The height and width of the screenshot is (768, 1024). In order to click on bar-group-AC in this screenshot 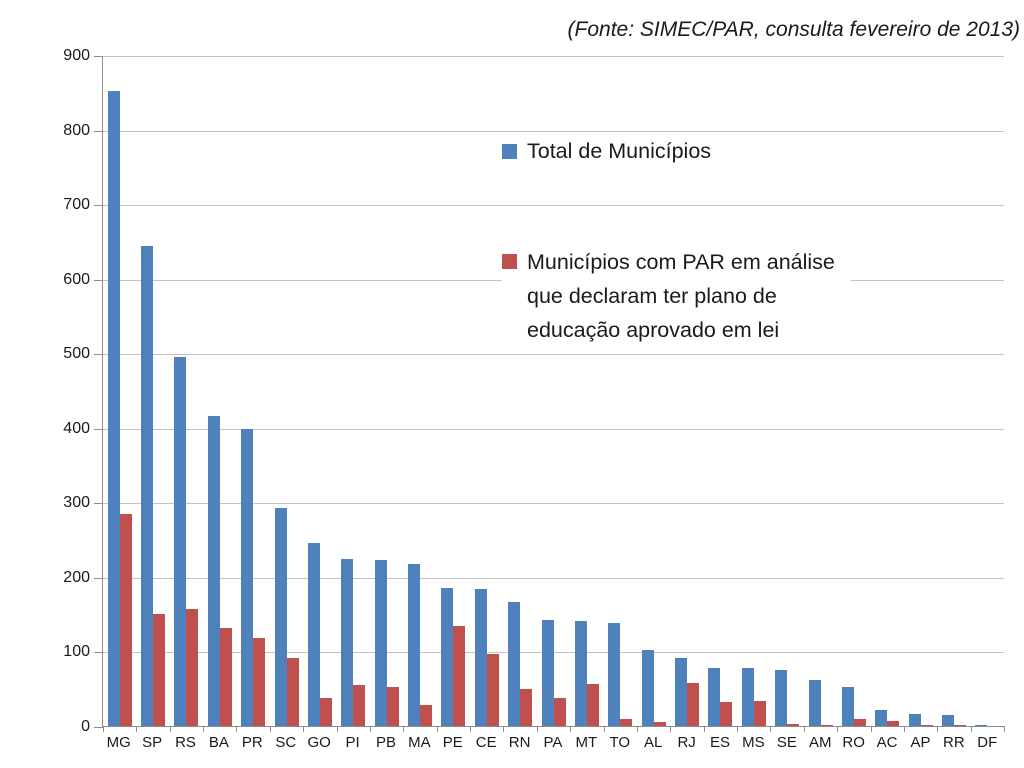, I will do `click(887, 391)`.